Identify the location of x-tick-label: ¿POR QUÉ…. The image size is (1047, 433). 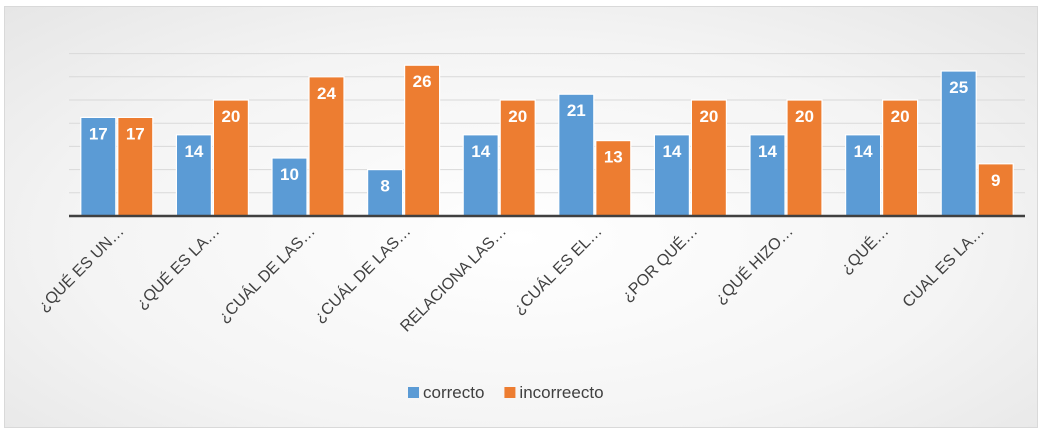
(659, 263).